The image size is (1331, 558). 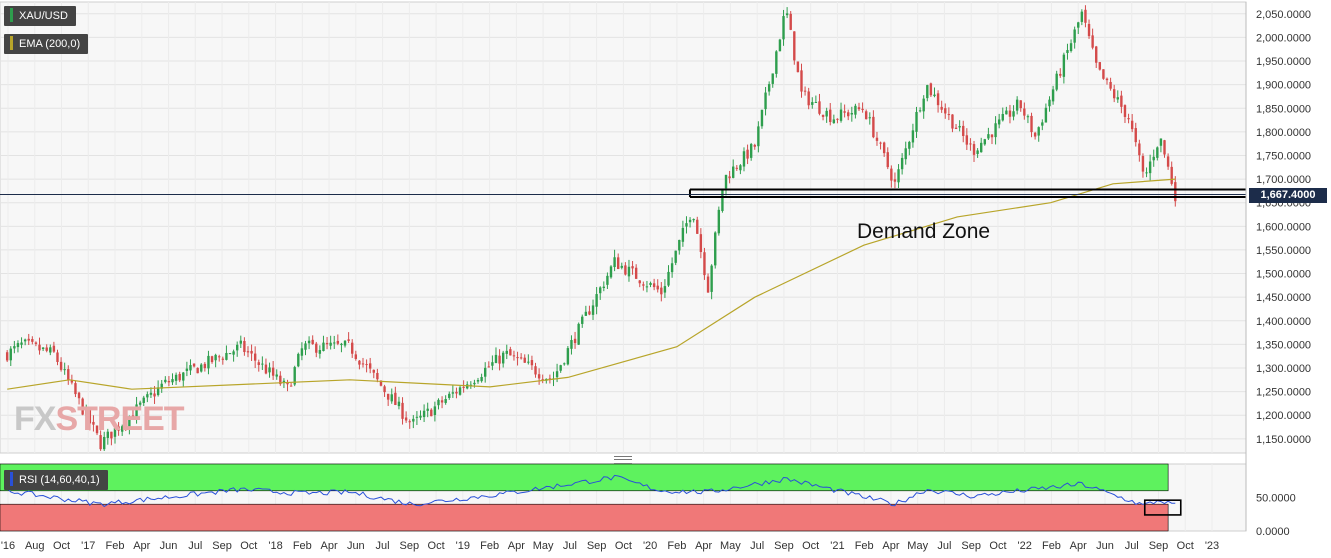 What do you see at coordinates (56, 480) in the screenshot?
I see `rsi-badge: RSI (14,60,40,1)` at bounding box center [56, 480].